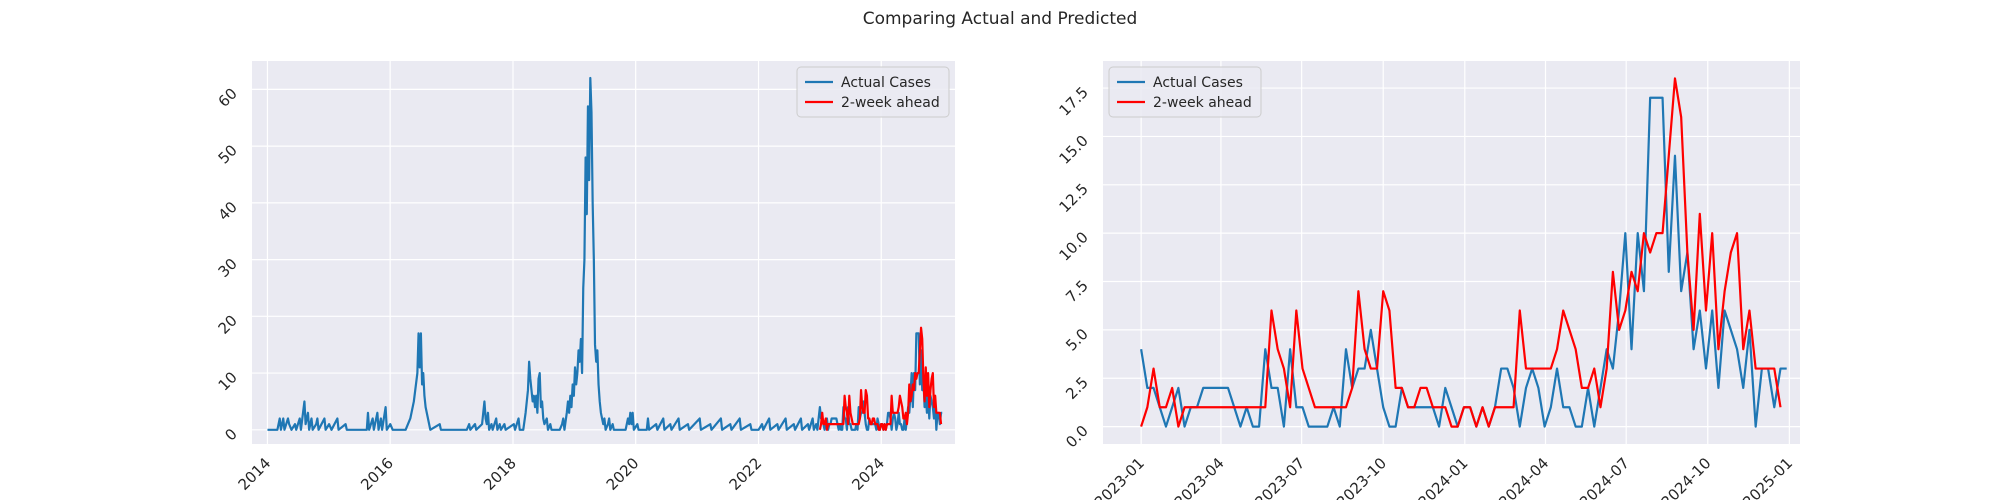  I want to click on series-line-2-week-ahead, so click(880, 378).